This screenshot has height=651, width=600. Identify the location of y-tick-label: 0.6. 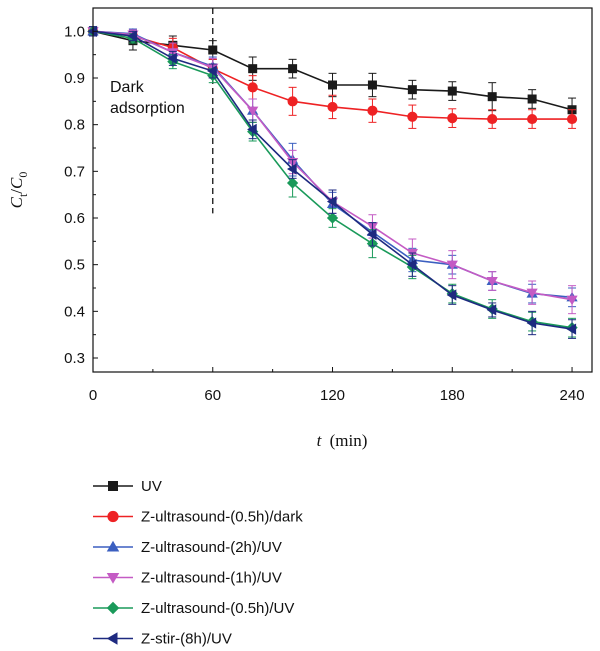
(74, 218).